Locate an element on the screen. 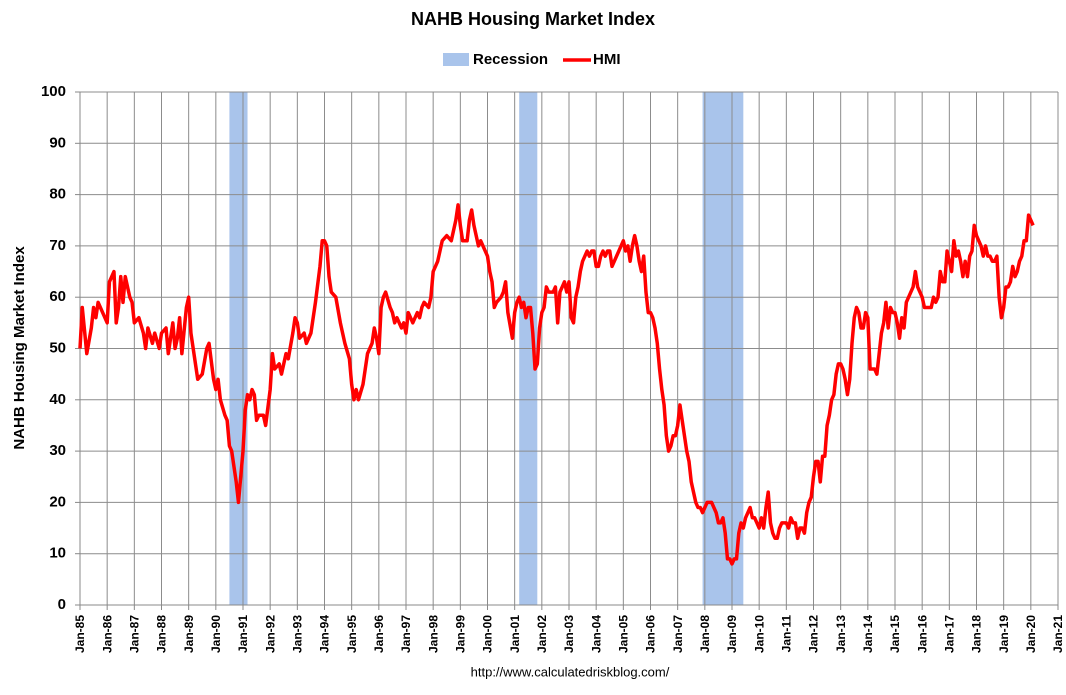 The height and width of the screenshot is (695, 1066). x-tick-label: Jan-01 is located at coordinates (515, 634).